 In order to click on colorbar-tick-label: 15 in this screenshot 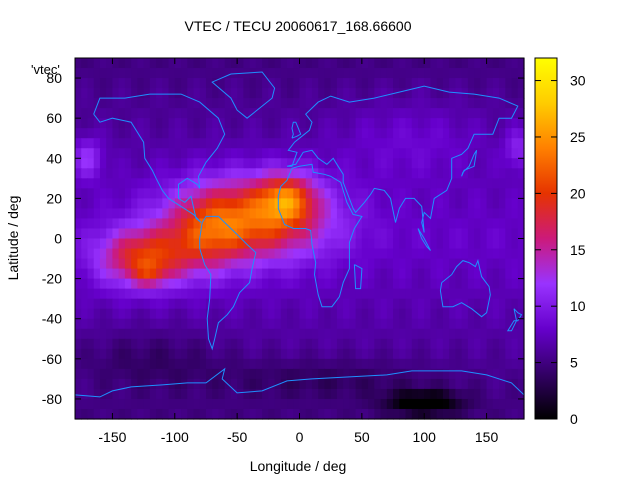, I will do `click(578, 250)`.